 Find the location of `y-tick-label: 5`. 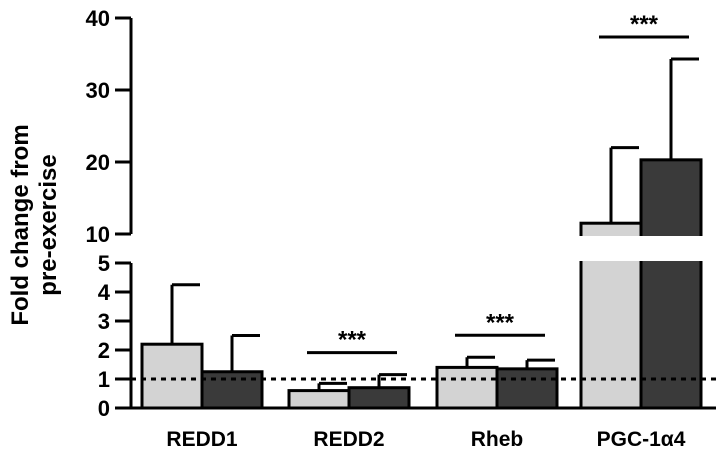

y-tick-label: 5 is located at coordinates (104, 263).